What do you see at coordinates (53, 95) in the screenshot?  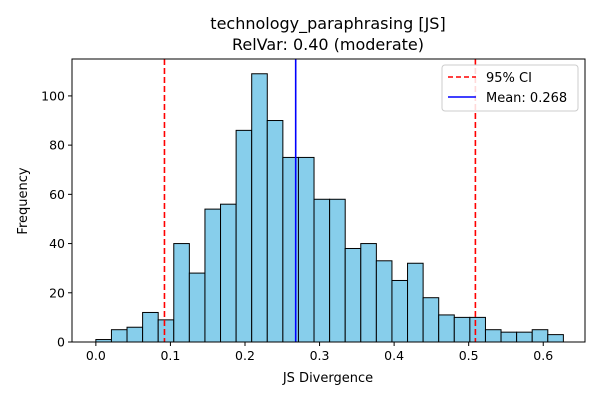 I see `y-tick-label: 100` at bounding box center [53, 95].